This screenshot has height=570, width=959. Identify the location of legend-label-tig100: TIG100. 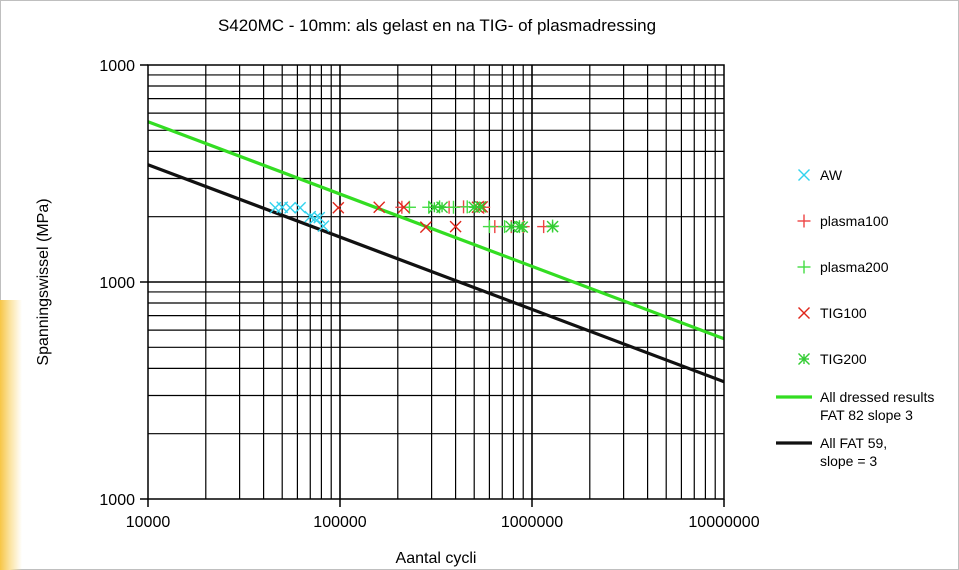
(843, 313).